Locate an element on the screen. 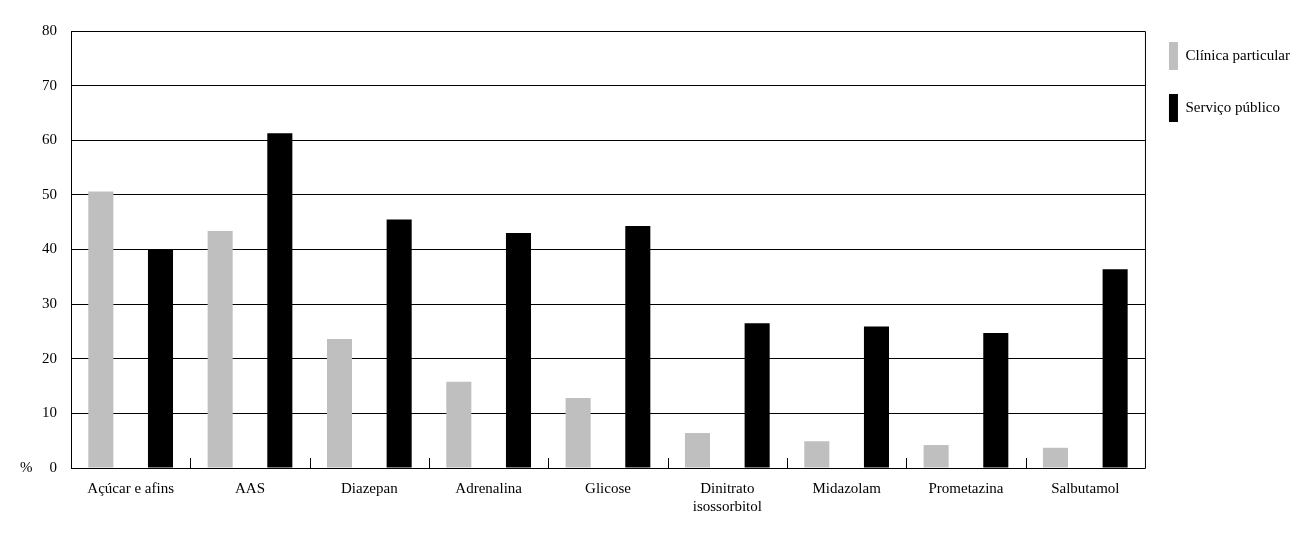 The width and height of the screenshot is (1308, 537). y-tick-label: 40 is located at coordinates (49, 248).